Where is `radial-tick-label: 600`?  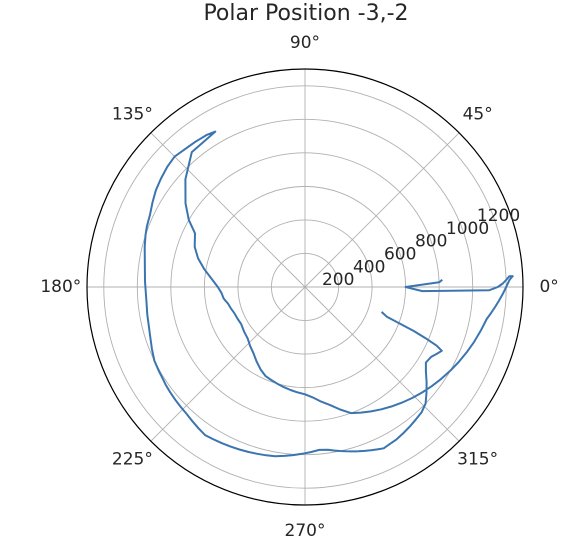 radial-tick-label: 600 is located at coordinates (400, 254).